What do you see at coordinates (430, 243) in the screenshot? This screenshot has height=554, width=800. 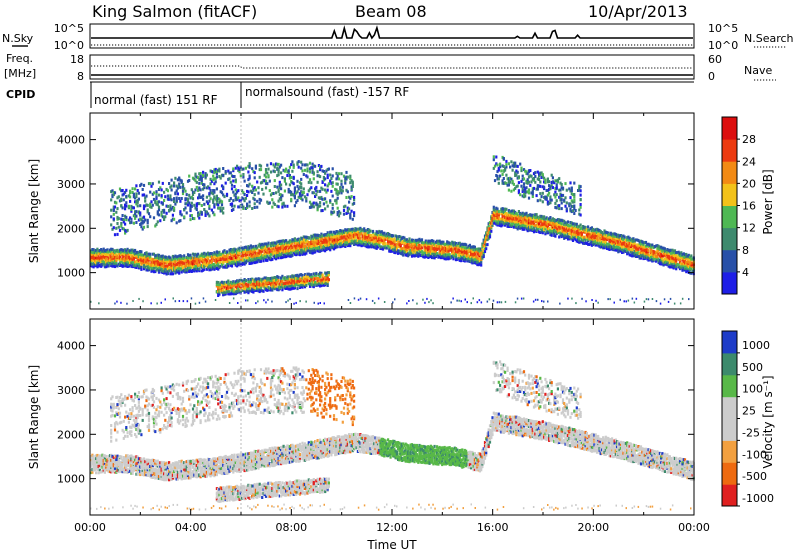 I see `power-cell-2032` at bounding box center [430, 243].